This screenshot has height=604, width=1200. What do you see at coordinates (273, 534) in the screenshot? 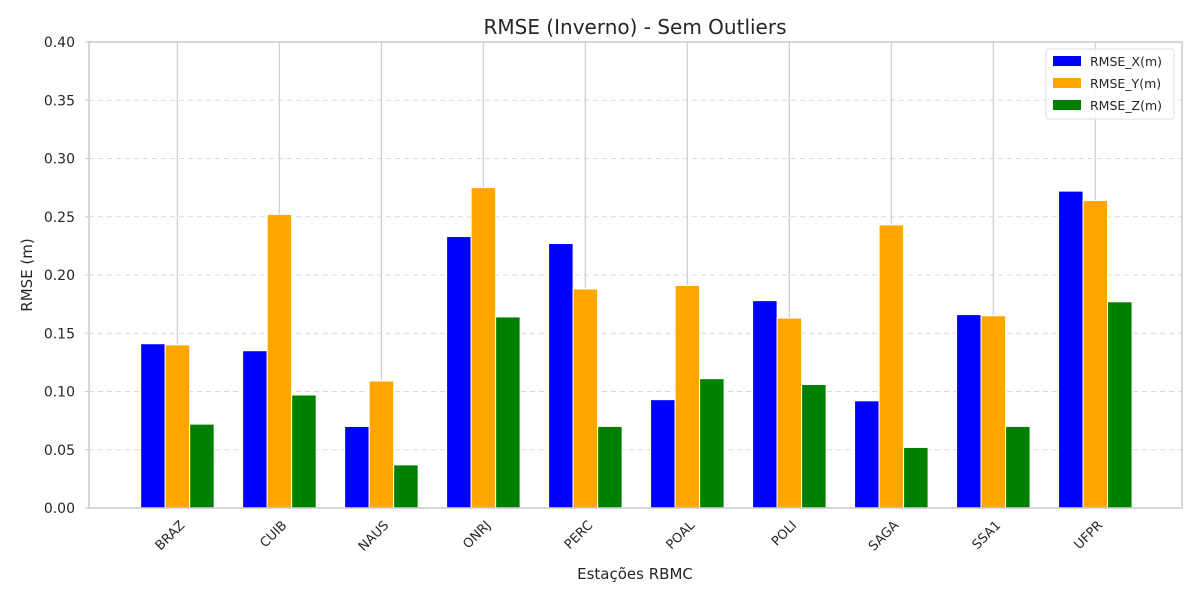
I see `x-tick-label: CUIB` at bounding box center [273, 534].